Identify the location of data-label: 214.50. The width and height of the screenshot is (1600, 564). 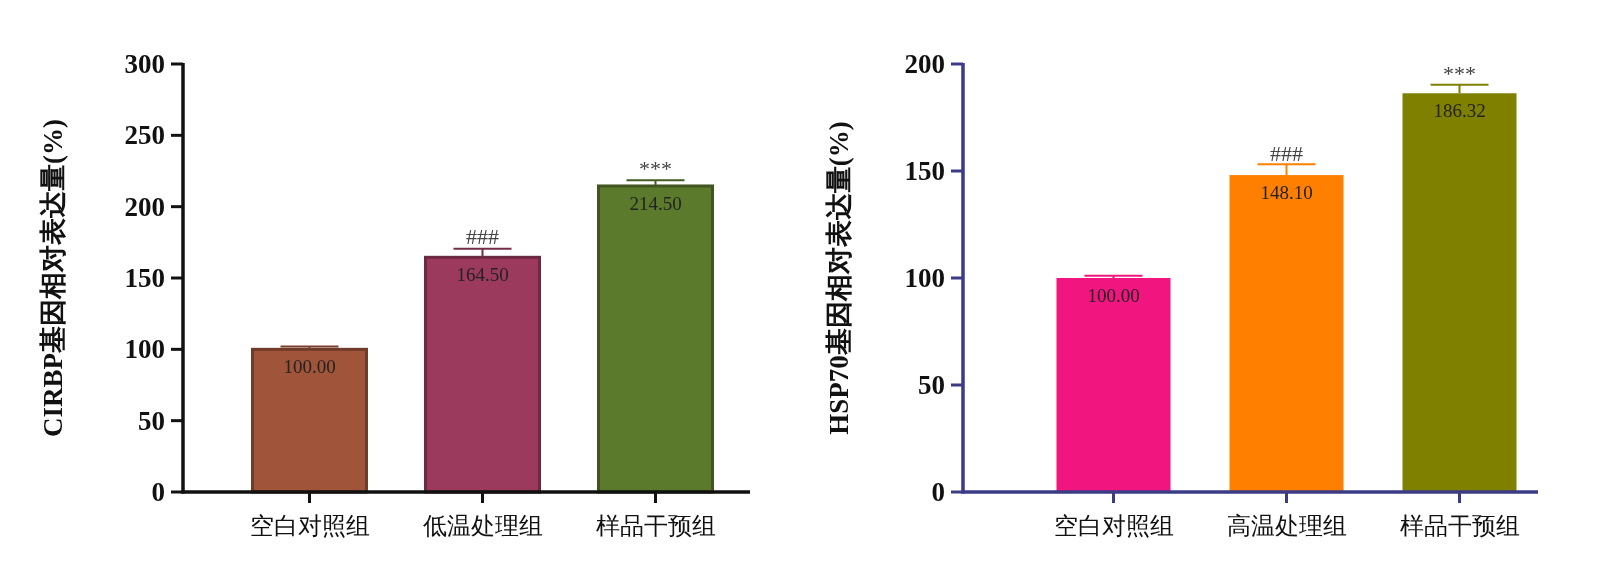
(655, 203).